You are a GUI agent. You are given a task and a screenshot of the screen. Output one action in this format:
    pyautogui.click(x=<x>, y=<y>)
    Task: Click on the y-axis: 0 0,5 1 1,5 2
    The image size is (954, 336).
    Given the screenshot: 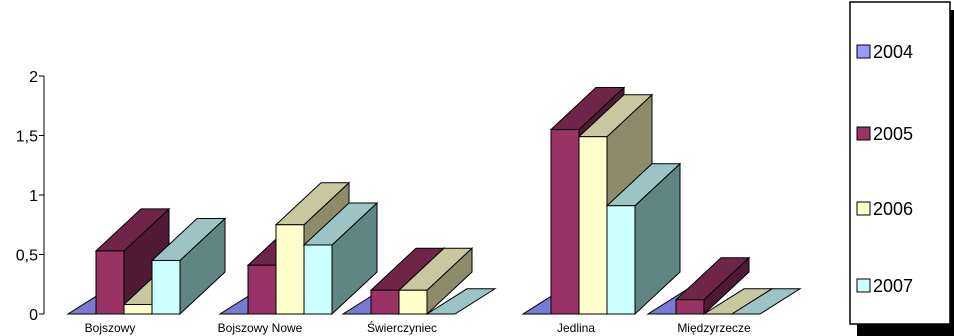 What is the action you would take?
    pyautogui.click(x=30, y=196)
    